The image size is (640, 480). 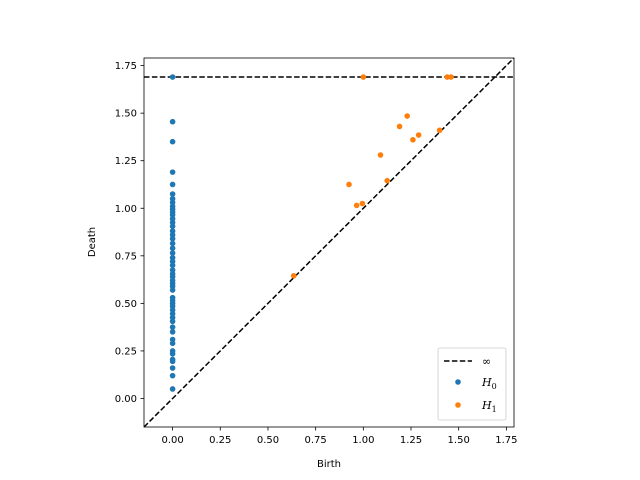 I want to click on y-tick-label: 1.50, so click(x=126, y=114).